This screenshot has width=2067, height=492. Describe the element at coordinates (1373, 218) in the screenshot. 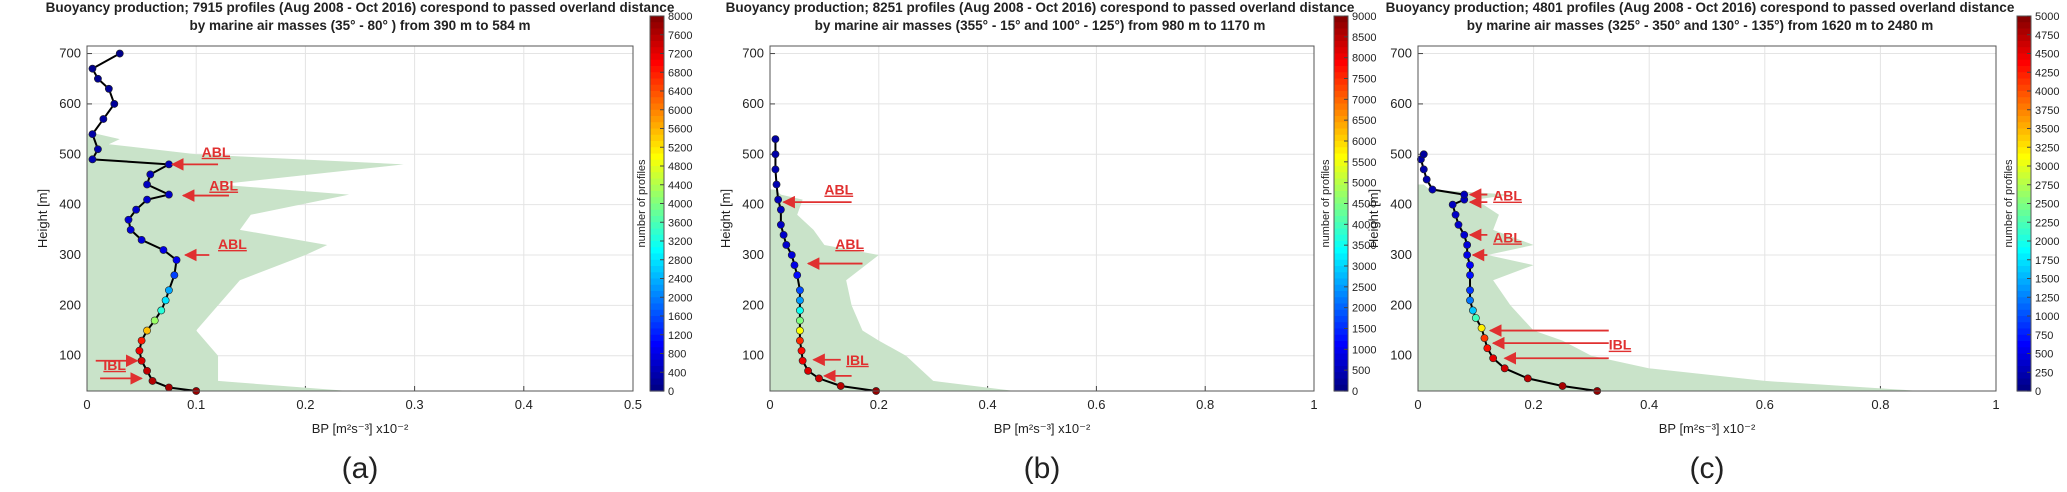

I see `y-axis-label: Height [m]` at that location.